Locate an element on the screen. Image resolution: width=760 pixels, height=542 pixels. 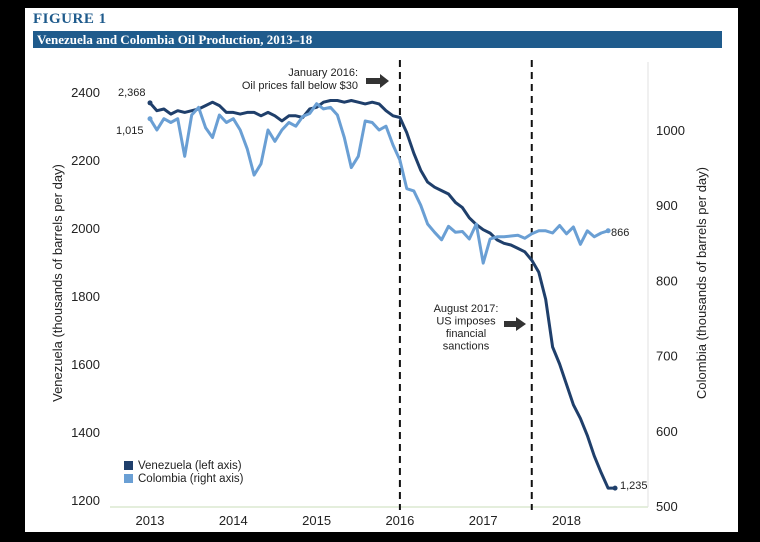
x-tick-label: 2018 is located at coordinates (566, 520).